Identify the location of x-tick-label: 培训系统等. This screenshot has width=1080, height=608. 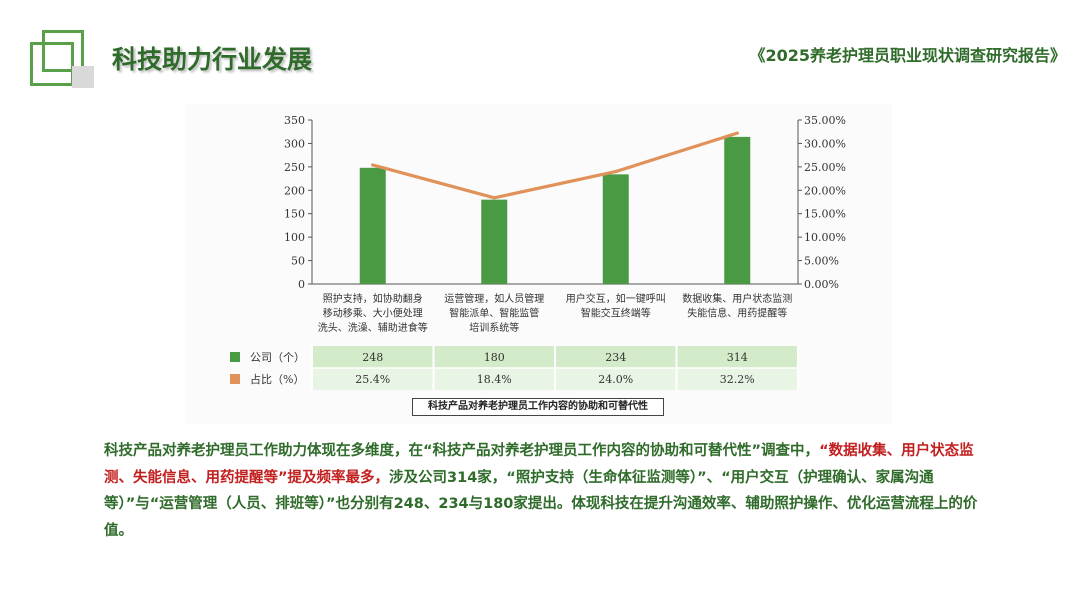
(494, 327).